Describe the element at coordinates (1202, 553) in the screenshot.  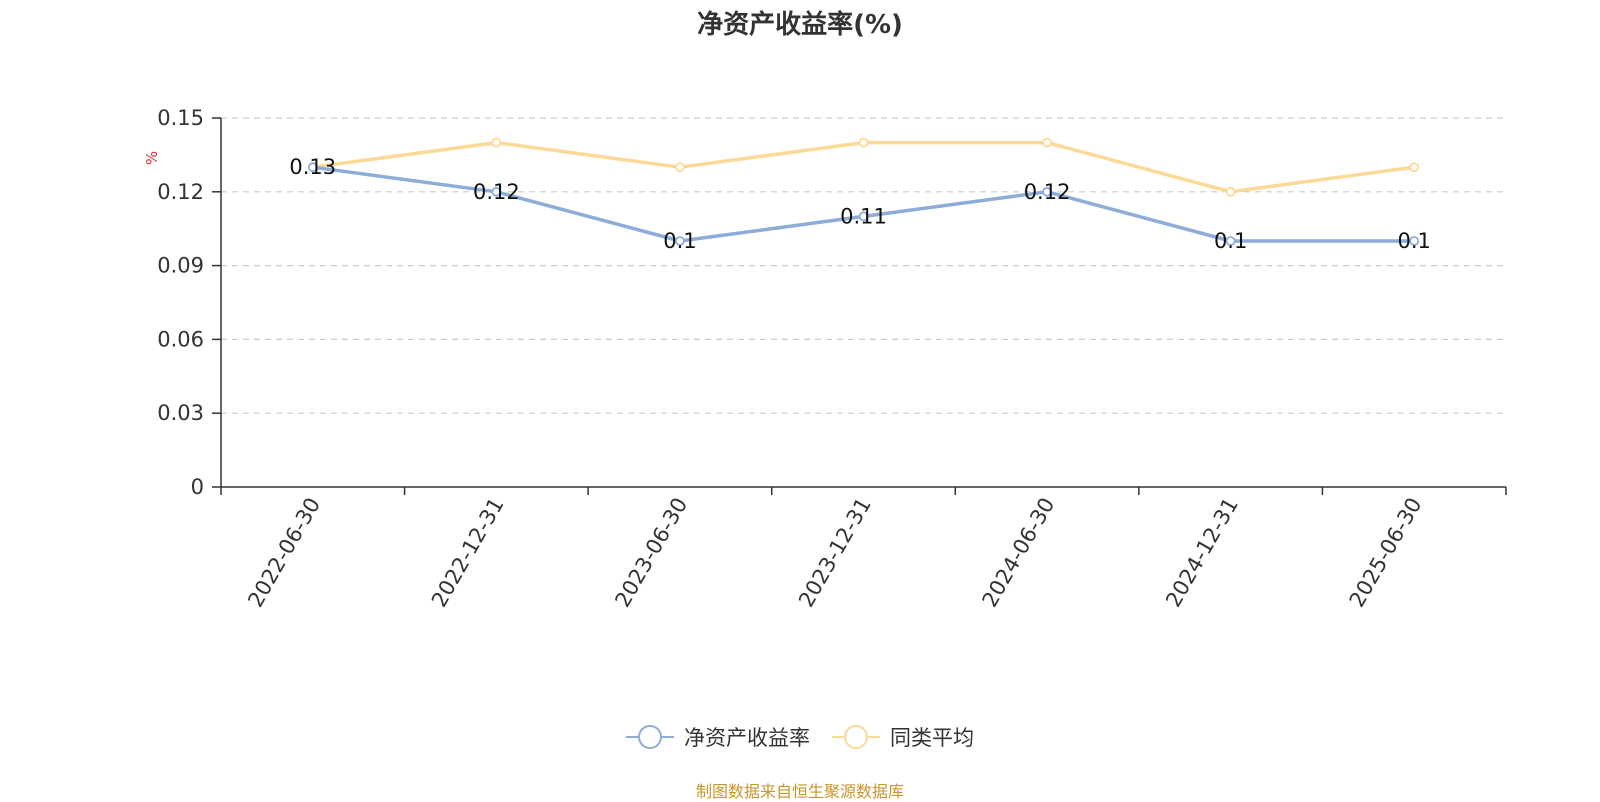
I see `x-tick-label: 2024-12-31` at that location.